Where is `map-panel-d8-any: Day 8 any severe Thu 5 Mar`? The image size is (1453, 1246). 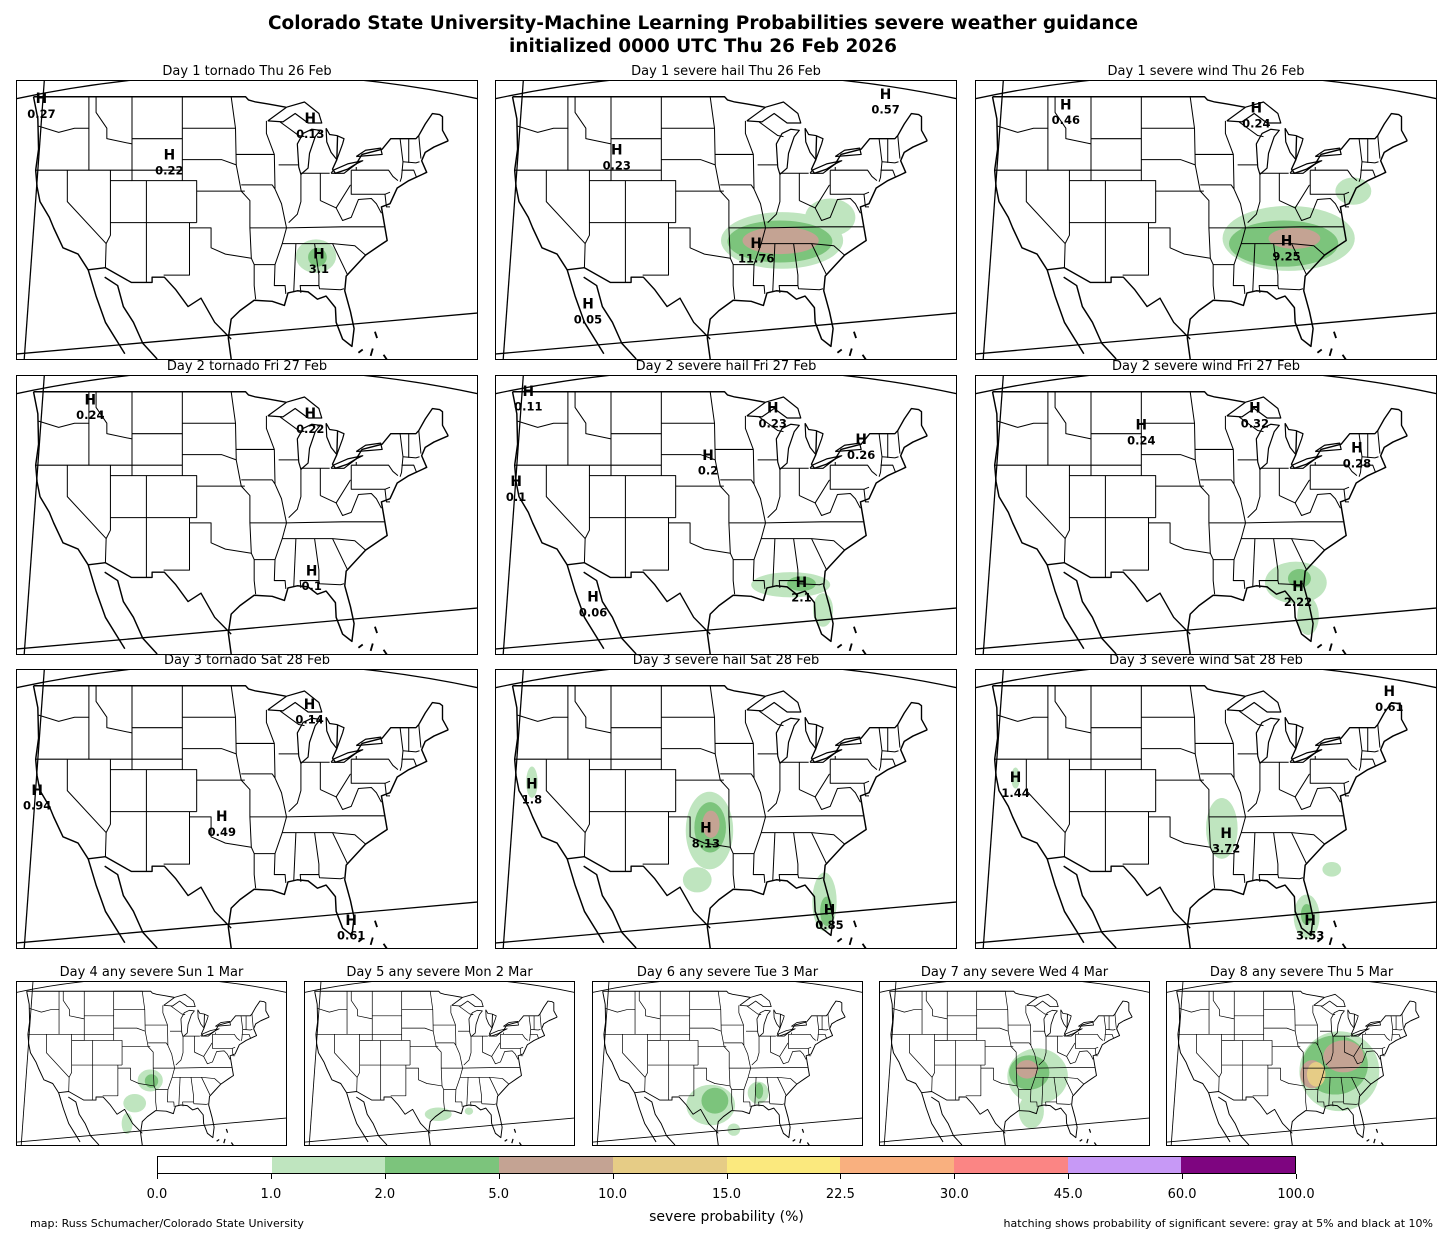 map-panel-d8-any: Day 8 any severe Thu 5 Mar is located at coordinates (1301, 1055).